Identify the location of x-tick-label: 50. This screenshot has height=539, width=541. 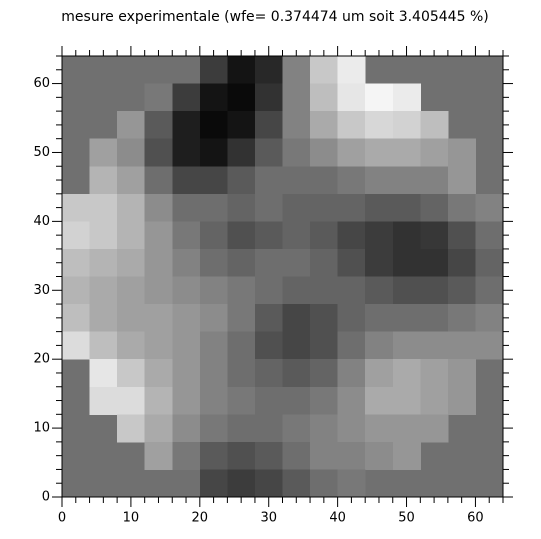
(406, 518).